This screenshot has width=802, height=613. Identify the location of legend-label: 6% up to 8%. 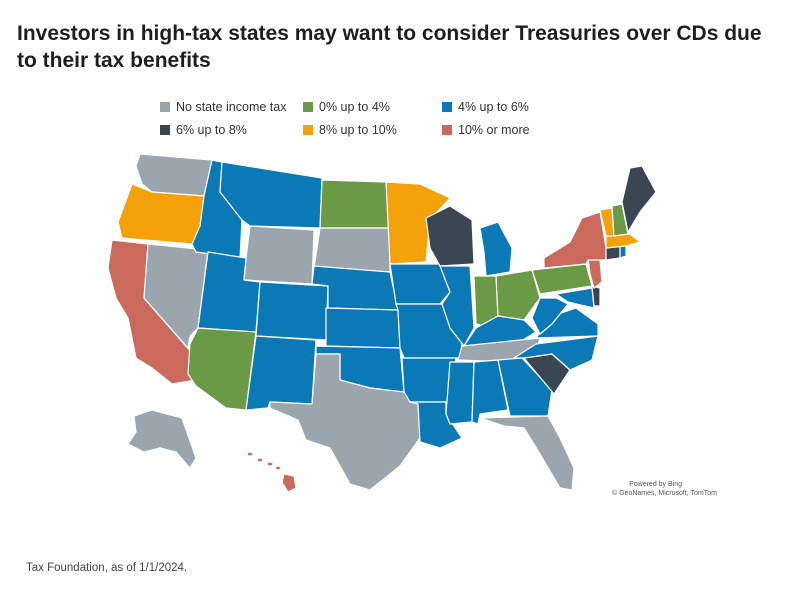
(211, 130).